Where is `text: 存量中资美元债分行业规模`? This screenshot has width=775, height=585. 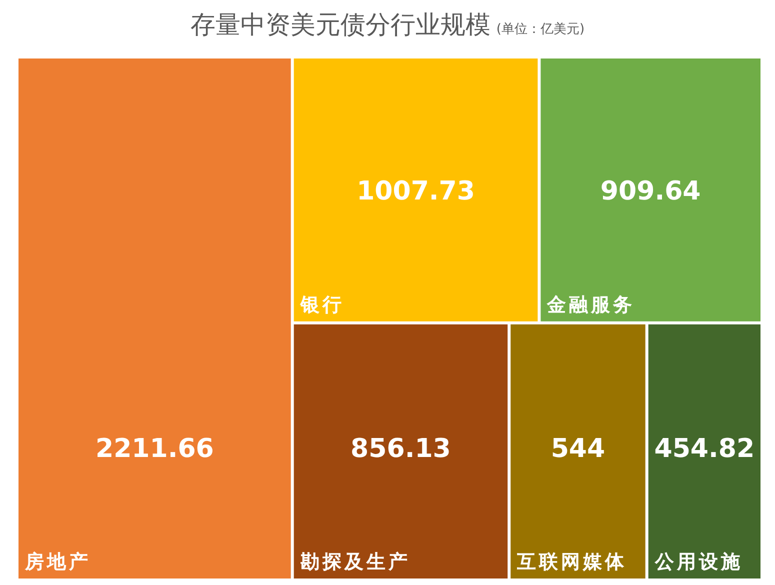 text: 存量中资美元债分行业规模 is located at coordinates (340, 24).